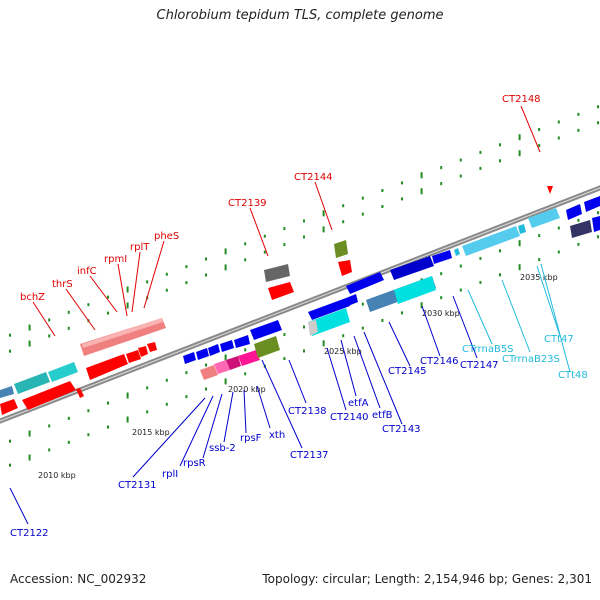  Describe the element at coordinates (87, 271) in the screenshot. I see `gene-label: infC` at that location.